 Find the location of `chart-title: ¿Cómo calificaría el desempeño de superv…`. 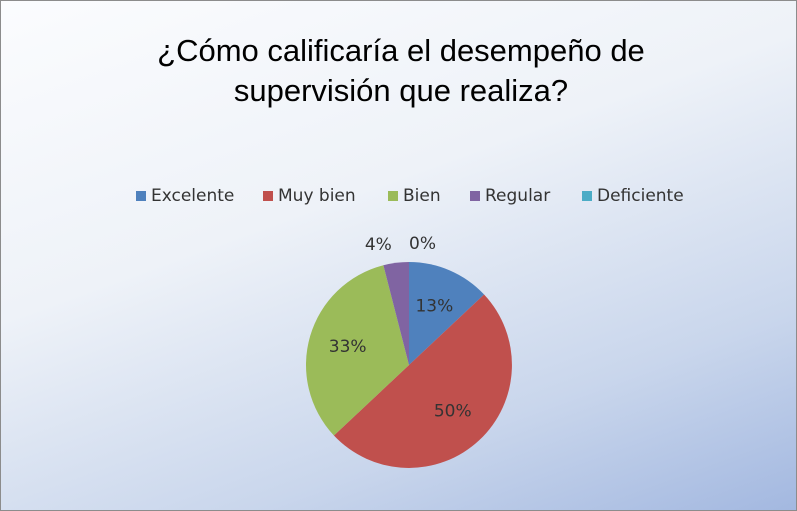

chart-title: ¿Cómo calificaría el desempeño de superv… is located at coordinates (401, 70).